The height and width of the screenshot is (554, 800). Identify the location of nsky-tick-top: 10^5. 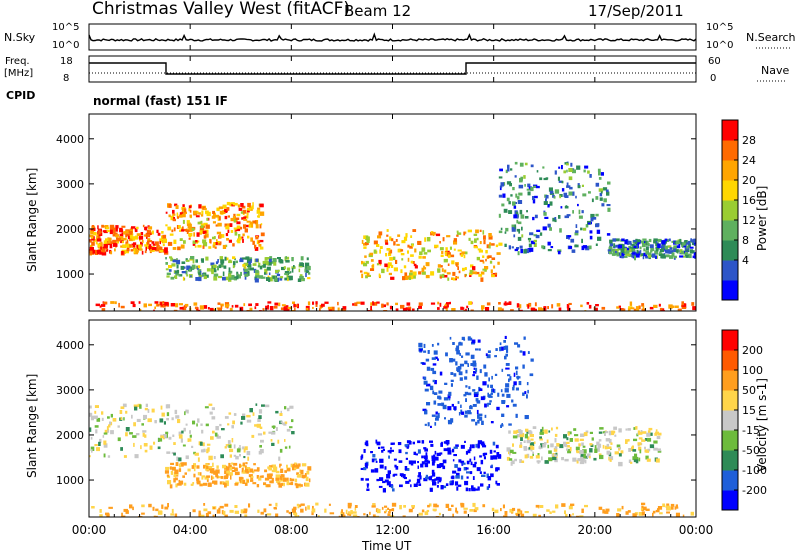
(65, 27).